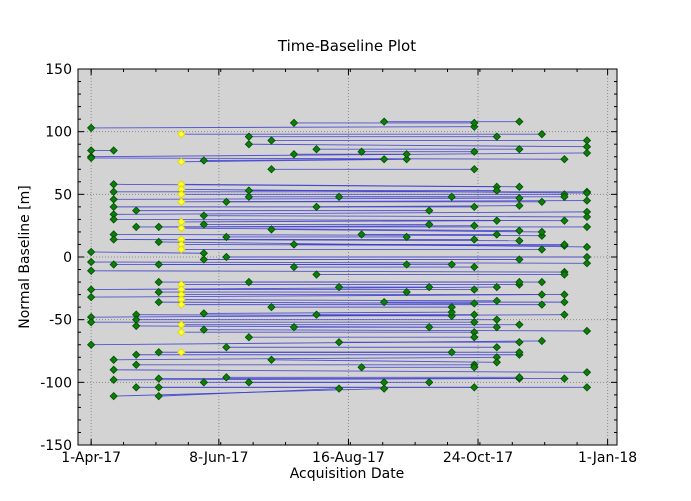 The image size is (691, 501). Describe the element at coordinates (348, 458) in the screenshot. I see `x-tick-label: 16-Aug-17` at that location.